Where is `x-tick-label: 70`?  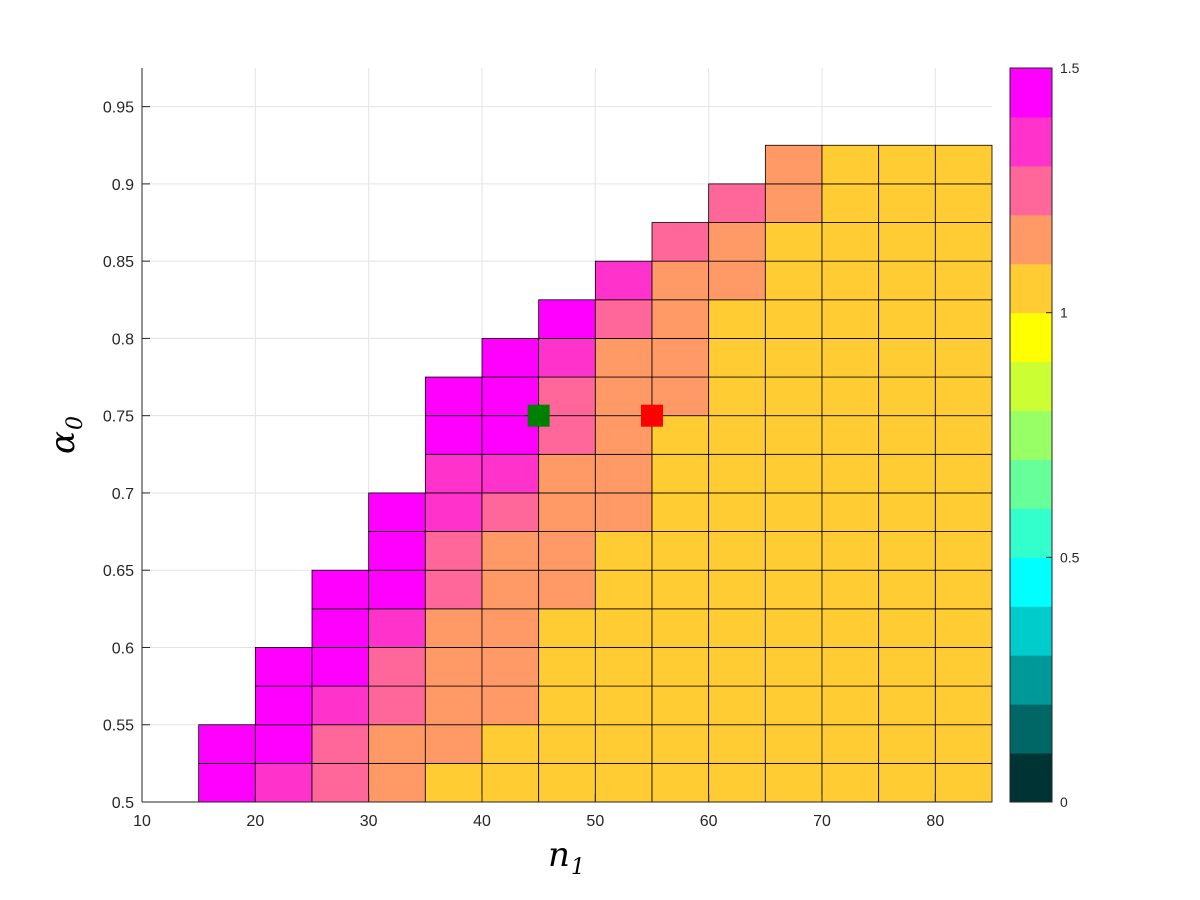
x-tick-label: 70 is located at coordinates (822, 821).